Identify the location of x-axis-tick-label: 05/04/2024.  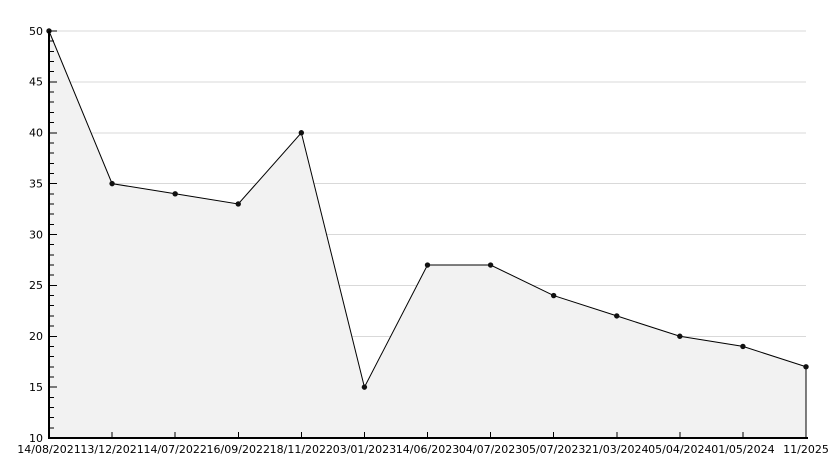
(679, 449).